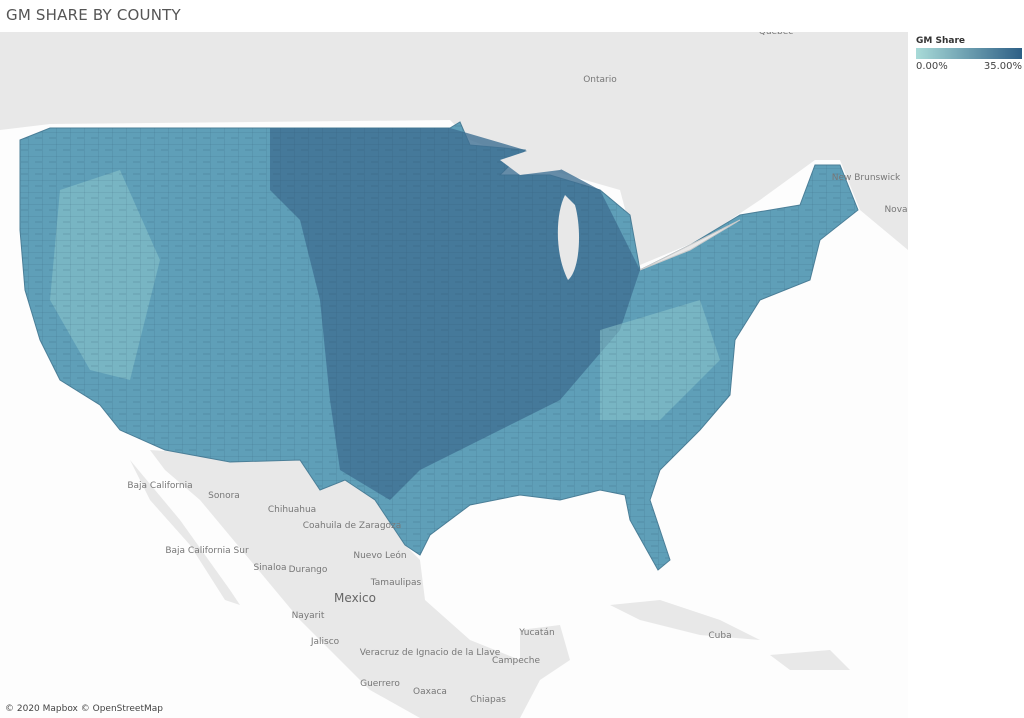 The image size is (1024, 718). What do you see at coordinates (600, 80) in the screenshot?
I see `place-label: Ontario` at bounding box center [600, 80].